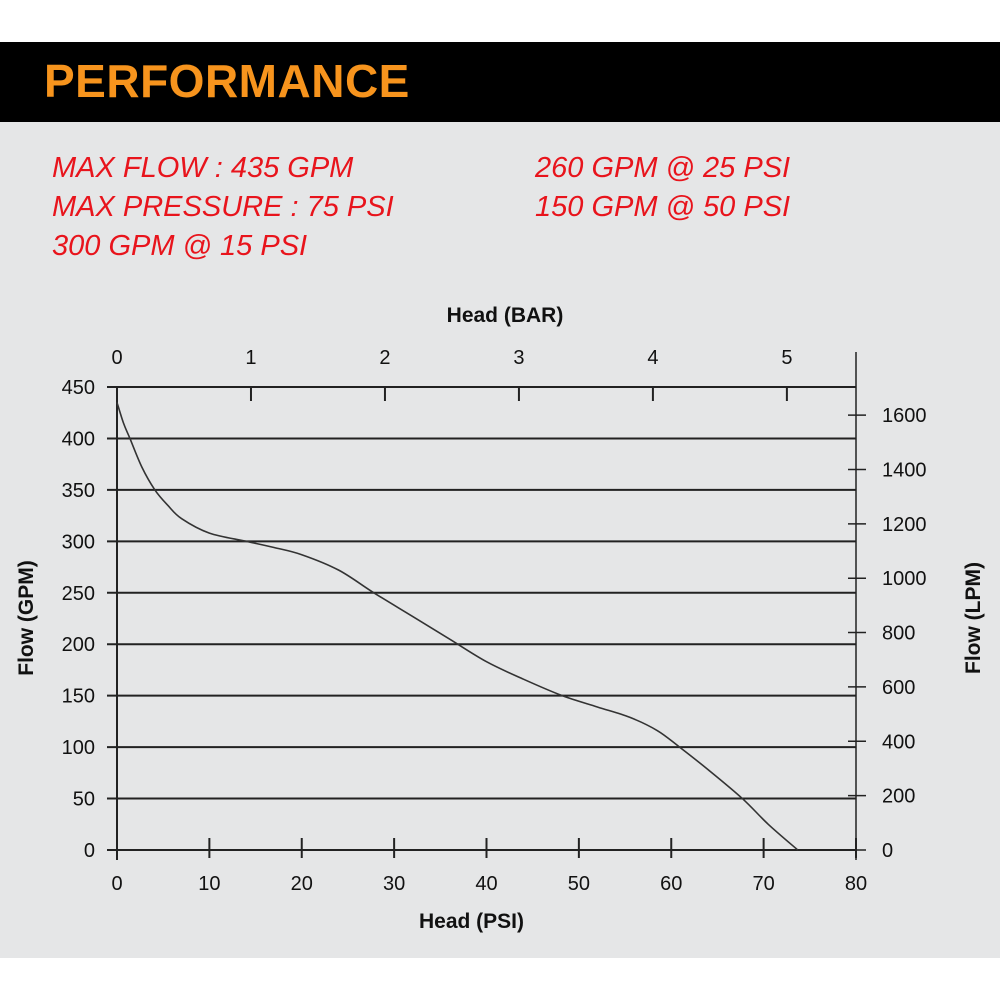  What do you see at coordinates (887, 851) in the screenshot?
I see `y2-tick-label: 0` at bounding box center [887, 851].